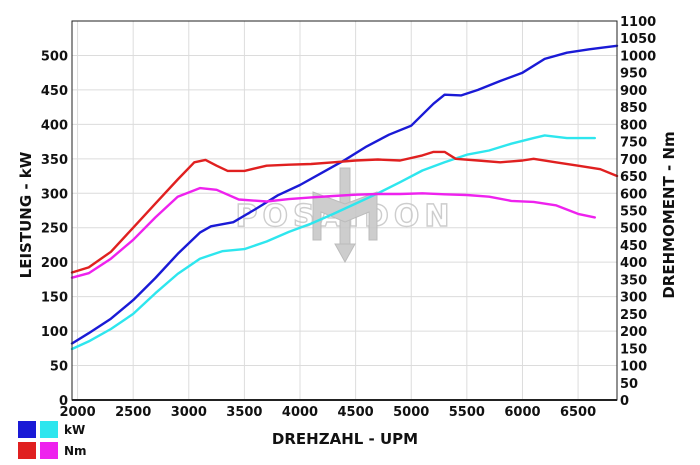 The height and width of the screenshot is (465, 700). What do you see at coordinates (54, 91) in the screenshot?
I see `y-tick-label-left: 450` at bounding box center [54, 91].